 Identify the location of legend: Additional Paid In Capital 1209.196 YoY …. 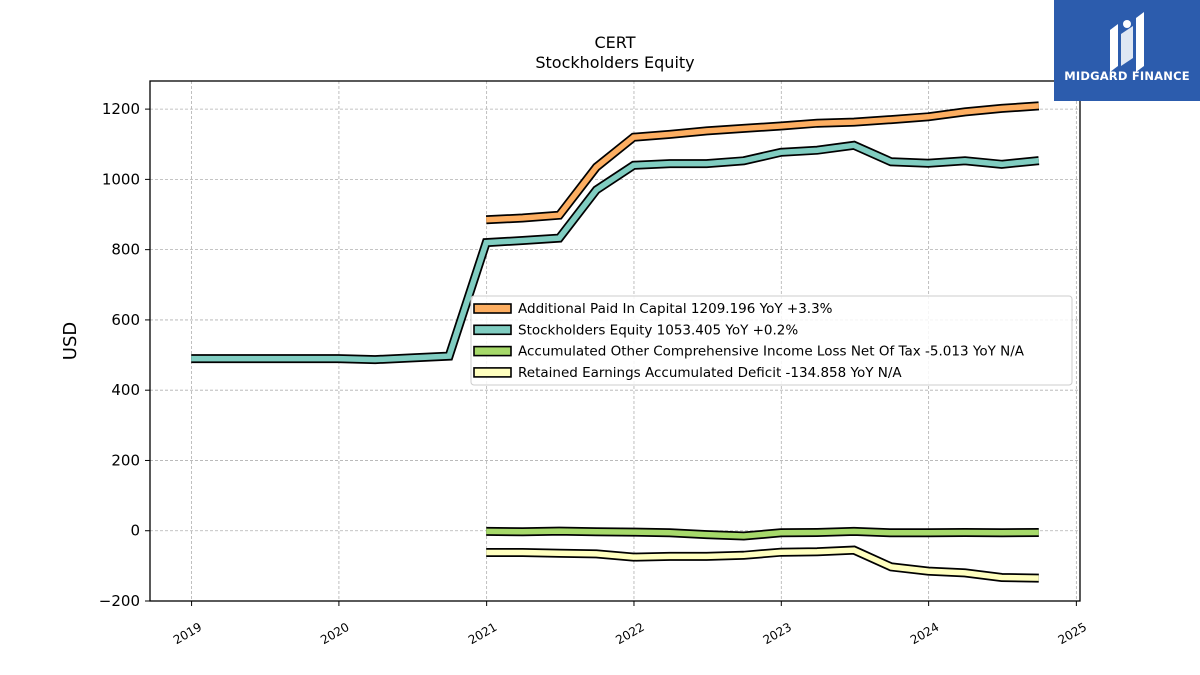
(771, 340).